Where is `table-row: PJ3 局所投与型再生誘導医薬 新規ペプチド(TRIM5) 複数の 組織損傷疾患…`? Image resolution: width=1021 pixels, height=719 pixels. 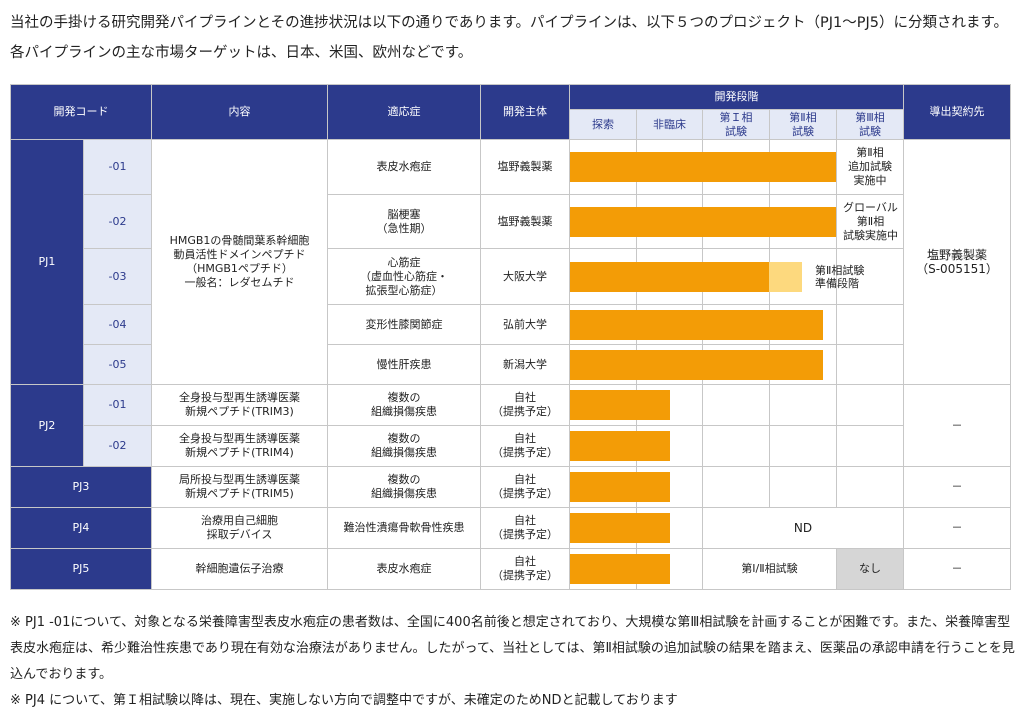 table-row: PJ3 局所投与型再生誘導医薬 新規ペプチド(TRIM5) 複数の 組織損傷疾患… is located at coordinates (510, 487).